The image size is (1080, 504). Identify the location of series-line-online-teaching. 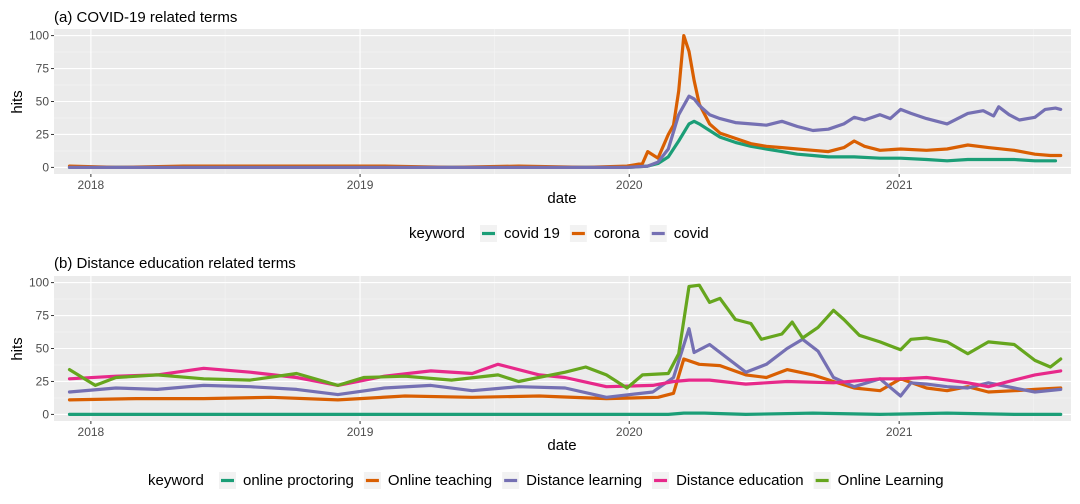
(565, 379).